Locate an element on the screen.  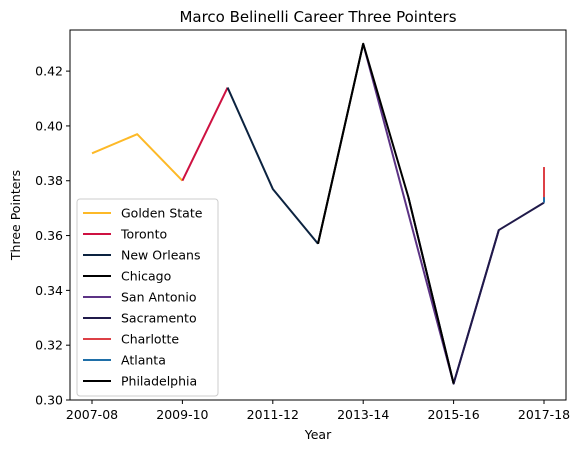
y-tick-label: 0.42 is located at coordinates (49, 71).